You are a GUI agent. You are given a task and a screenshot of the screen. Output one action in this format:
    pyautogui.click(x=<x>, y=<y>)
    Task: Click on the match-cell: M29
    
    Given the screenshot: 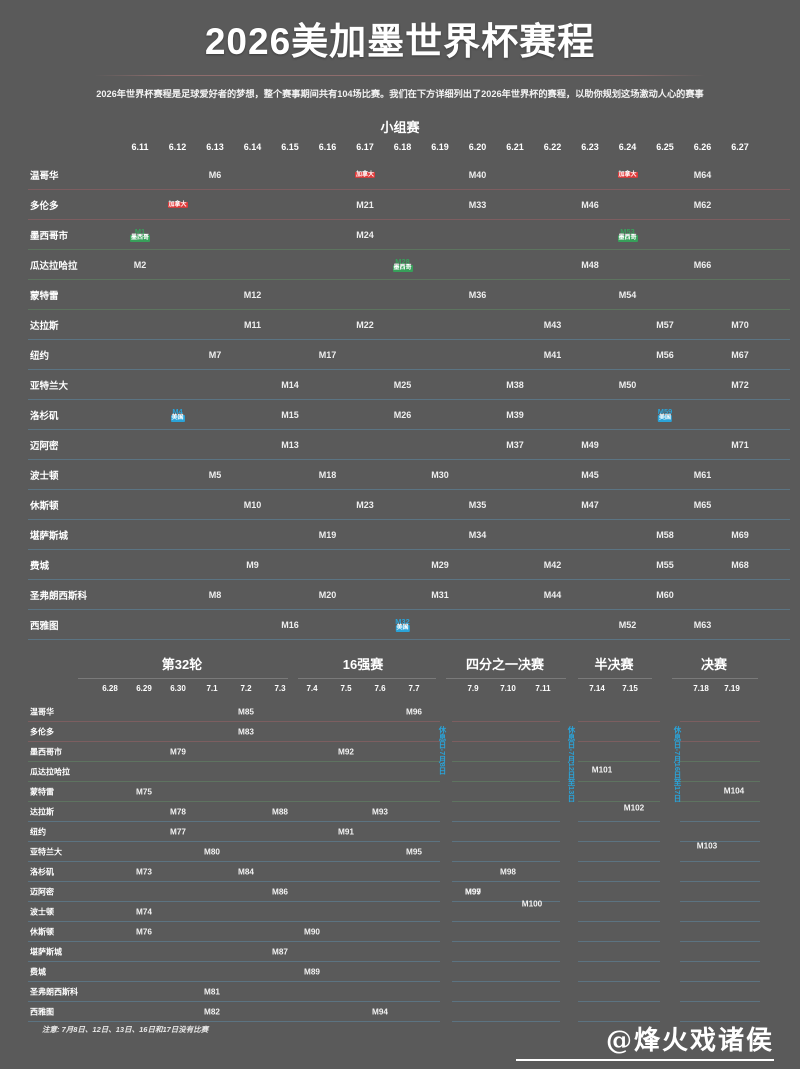 What is the action you would take?
    pyautogui.click(x=440, y=564)
    